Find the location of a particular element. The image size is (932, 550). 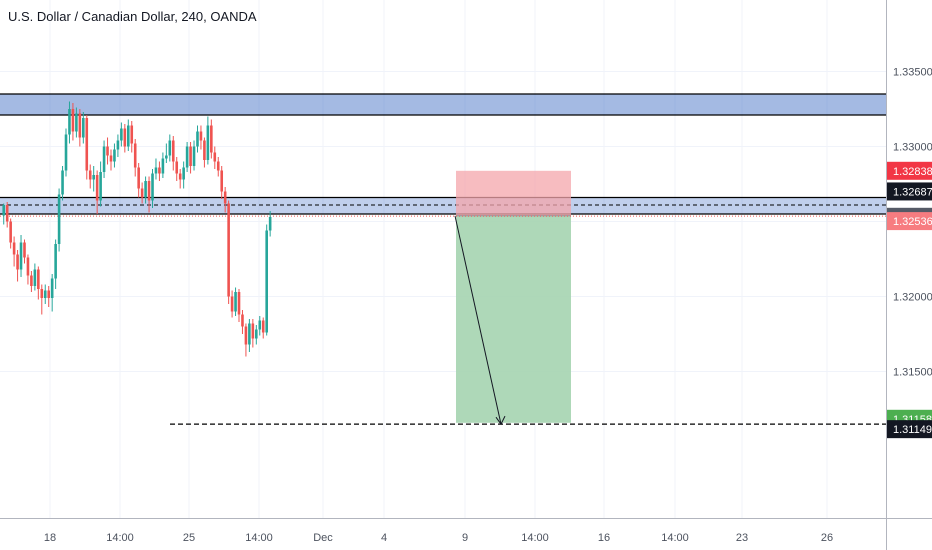

stop-loss-zone is located at coordinates (513, 193).